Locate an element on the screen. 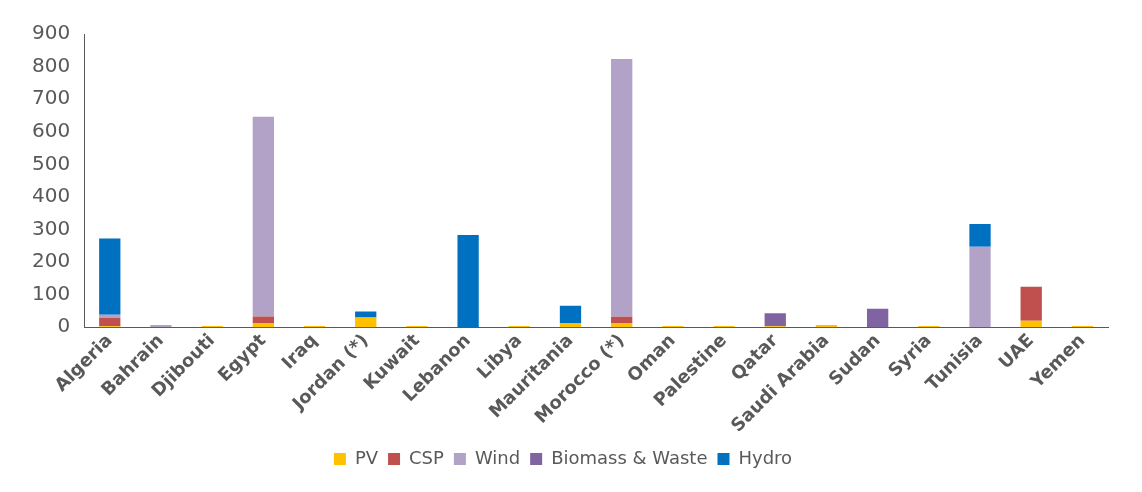 This screenshot has width=1142, height=492. y-tick-label: 300 is located at coordinates (51, 227).